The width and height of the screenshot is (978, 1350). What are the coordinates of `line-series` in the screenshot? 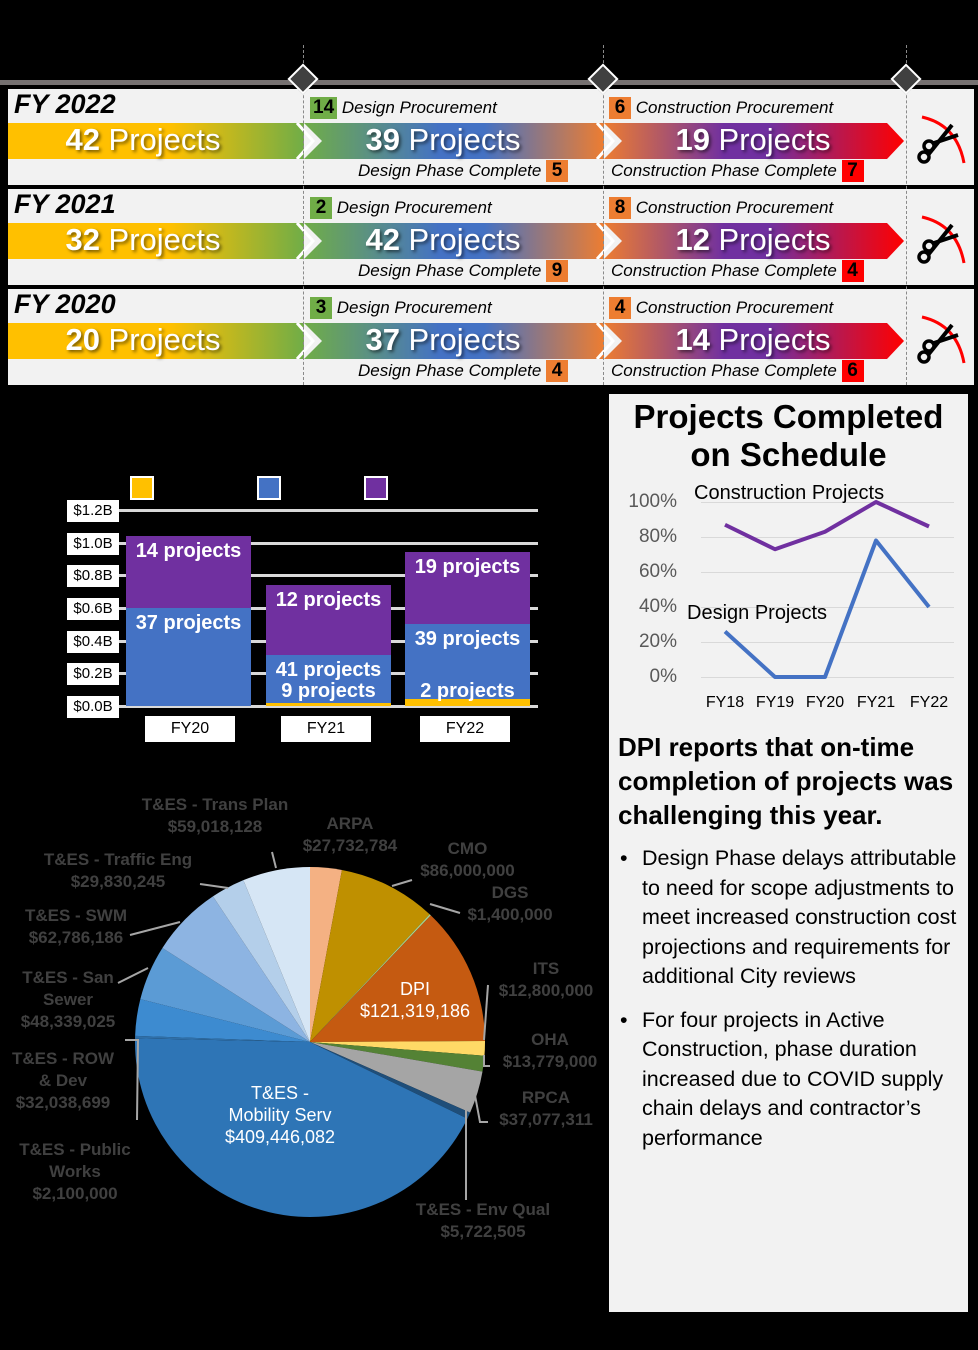 It's located at (827, 526).